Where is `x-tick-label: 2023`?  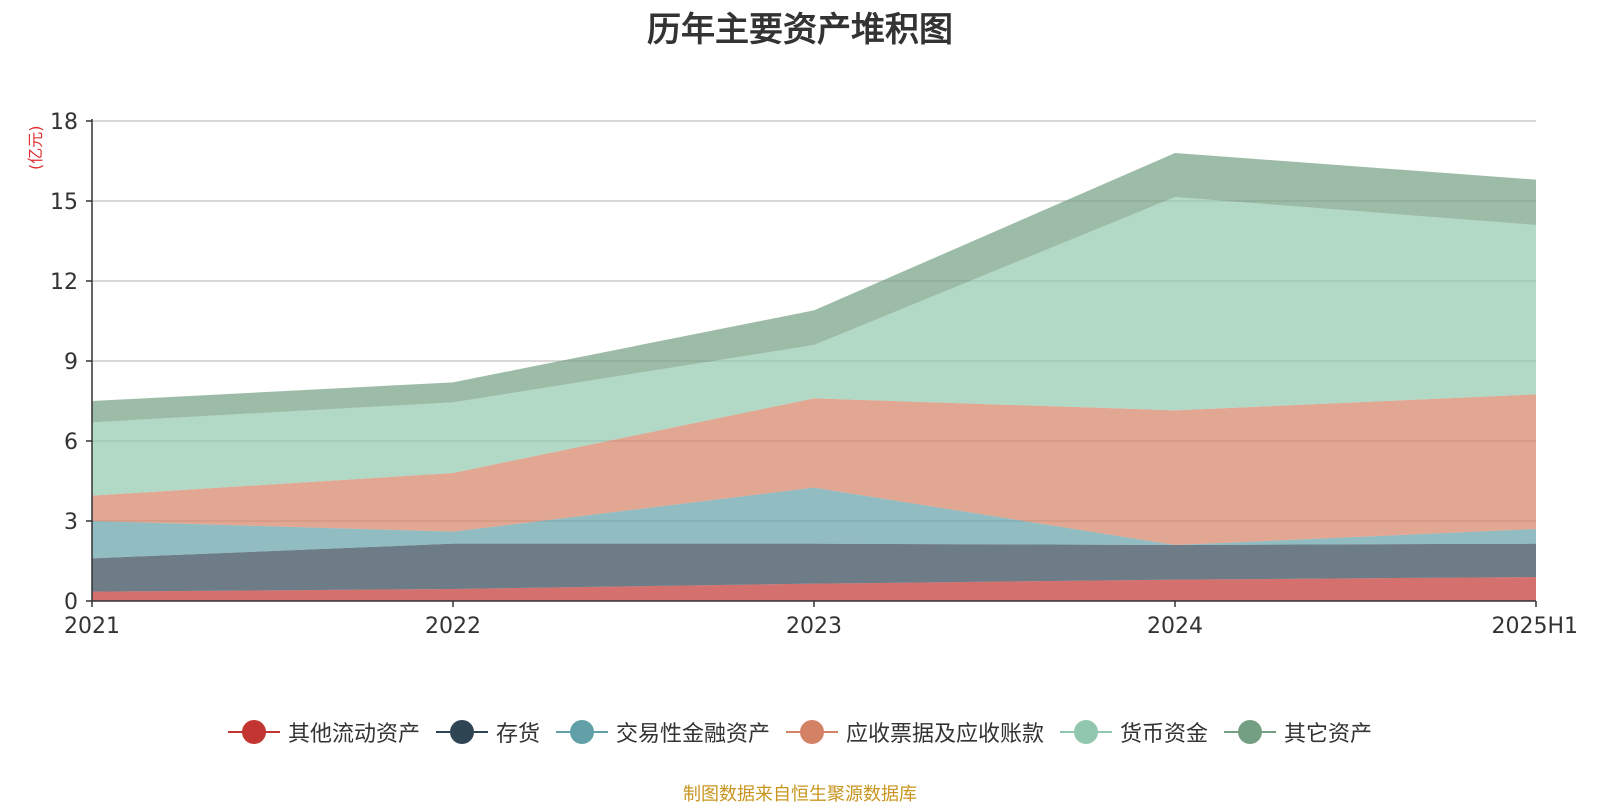 x-tick-label: 2023 is located at coordinates (814, 626).